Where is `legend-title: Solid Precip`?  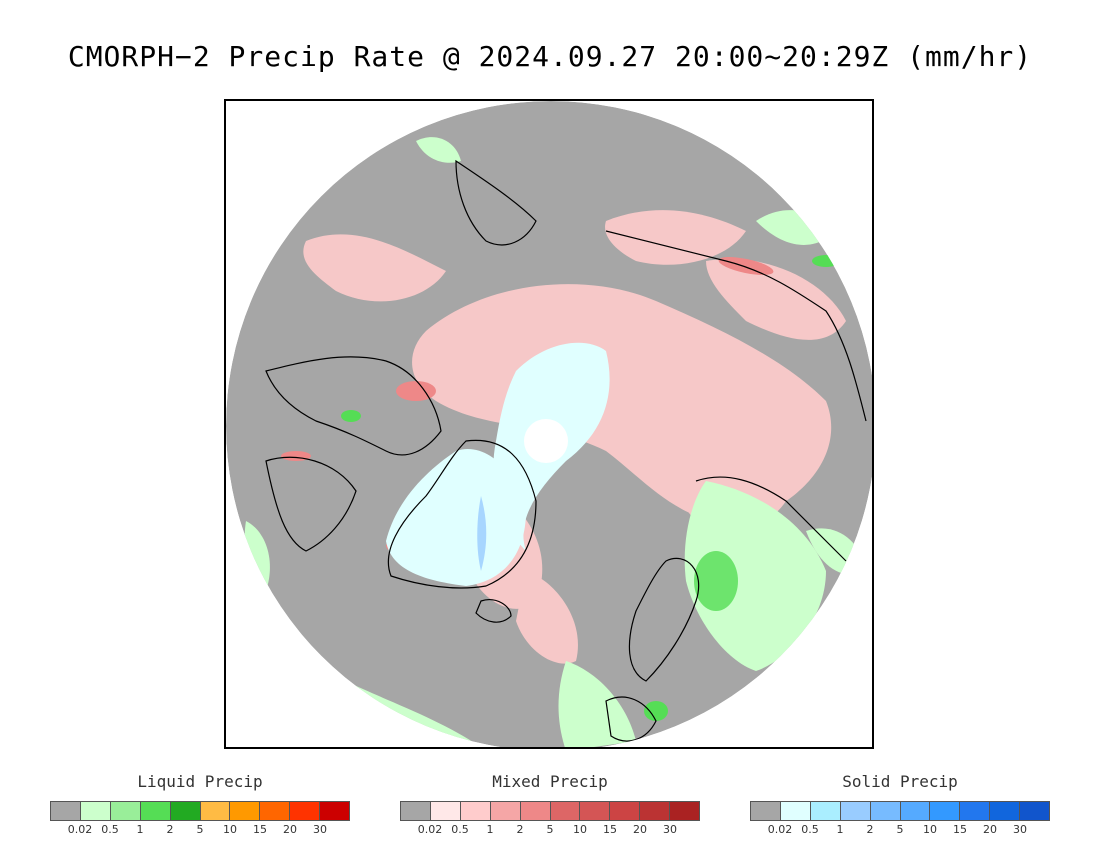
legend-title: Solid Precip is located at coordinates (900, 781).